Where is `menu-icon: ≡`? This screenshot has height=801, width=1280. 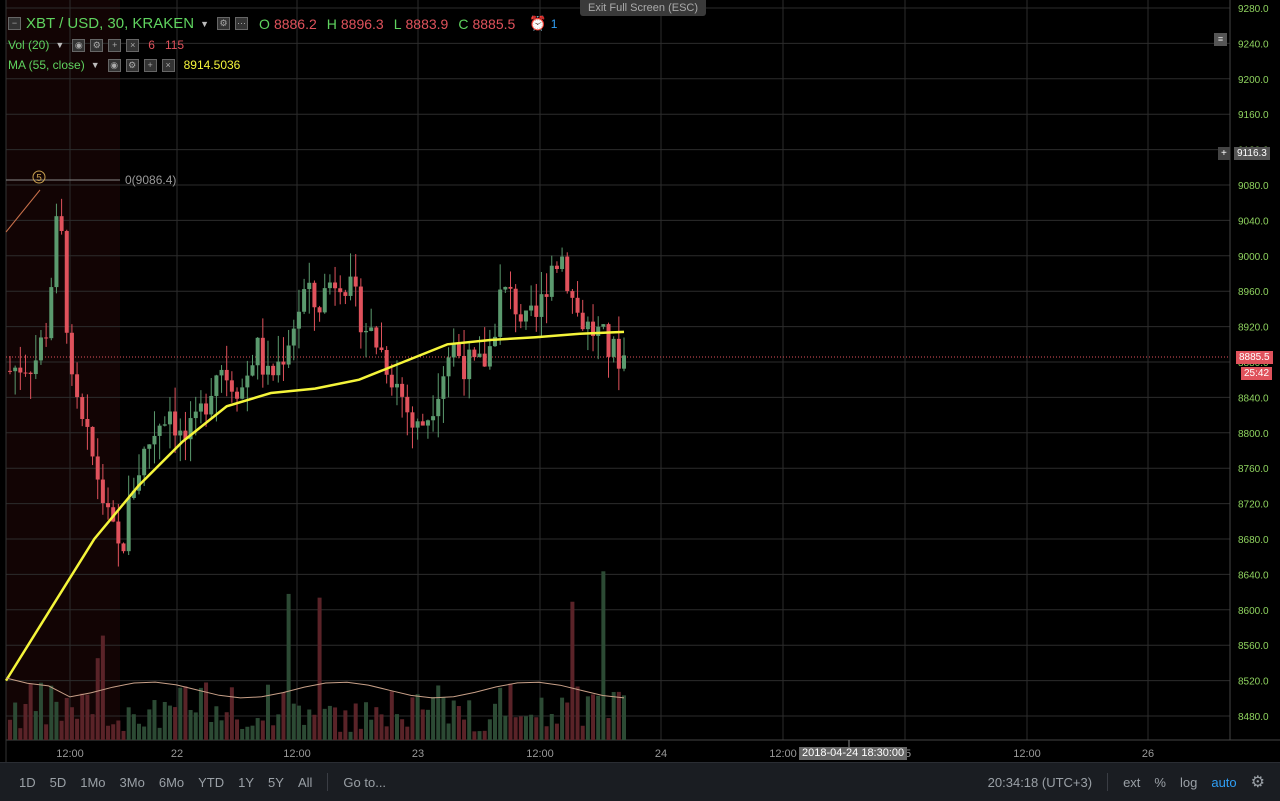
menu-icon: ≡ is located at coordinates (1220, 39).